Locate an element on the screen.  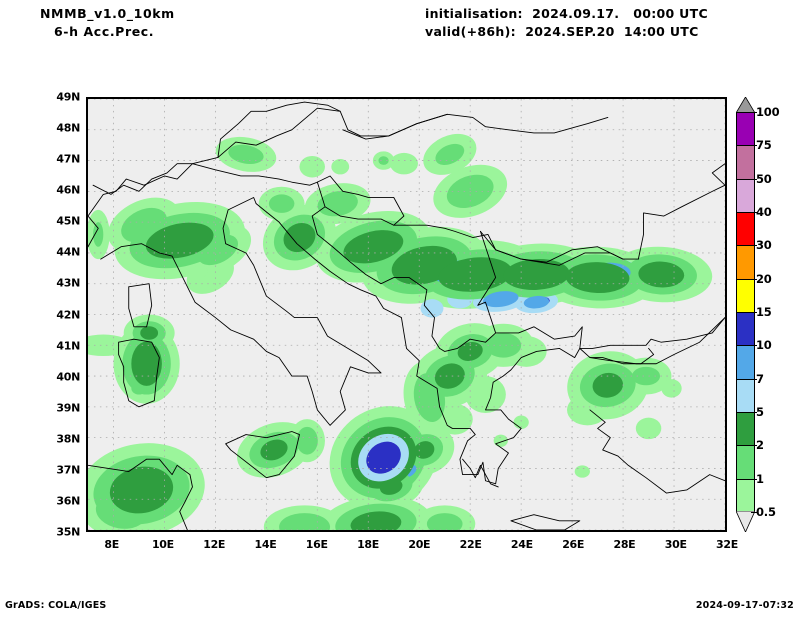
y-tick-47N: 47N is located at coordinates (68, 159).